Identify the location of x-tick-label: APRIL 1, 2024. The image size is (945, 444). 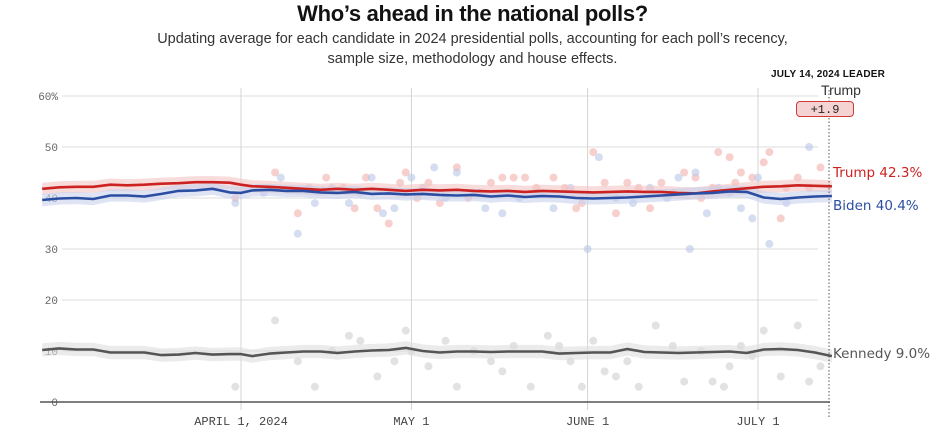
(241, 422).